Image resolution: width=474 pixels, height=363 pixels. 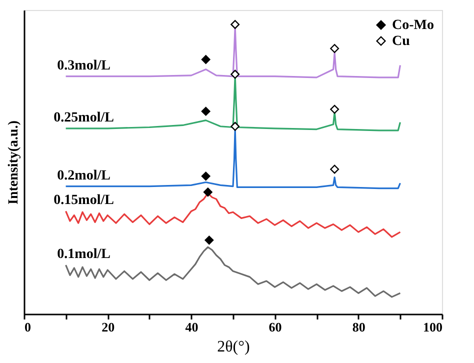 What do you see at coordinates (432, 327) in the screenshot?
I see `x-tick-label: 100` at bounding box center [432, 327].